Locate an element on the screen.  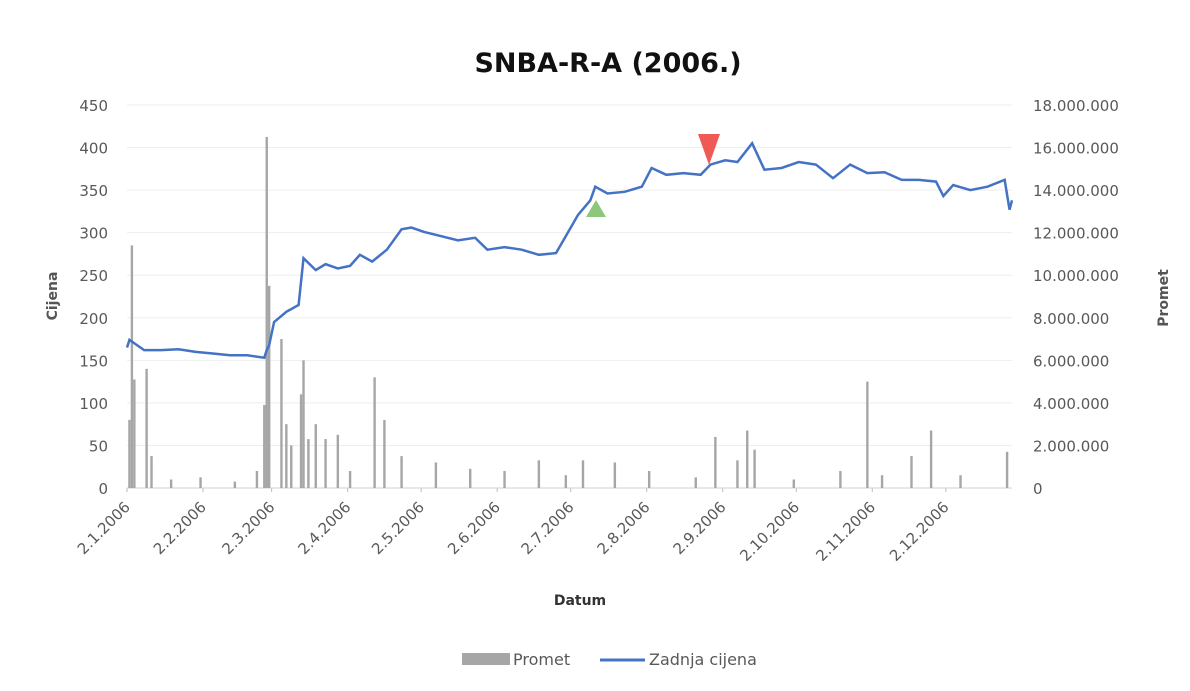
sell-marker is located at coordinates (709, 149).